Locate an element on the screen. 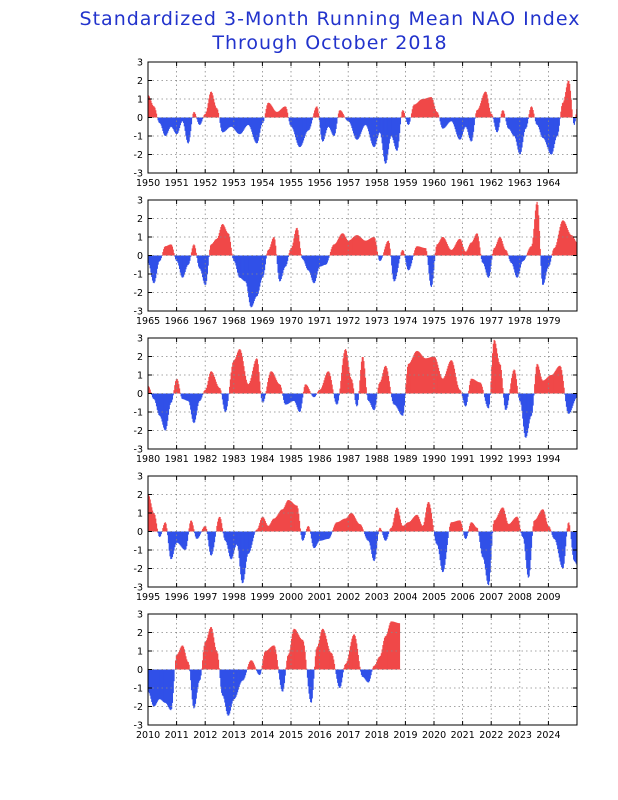  y-tick-label: 1 is located at coordinates (140, 376).